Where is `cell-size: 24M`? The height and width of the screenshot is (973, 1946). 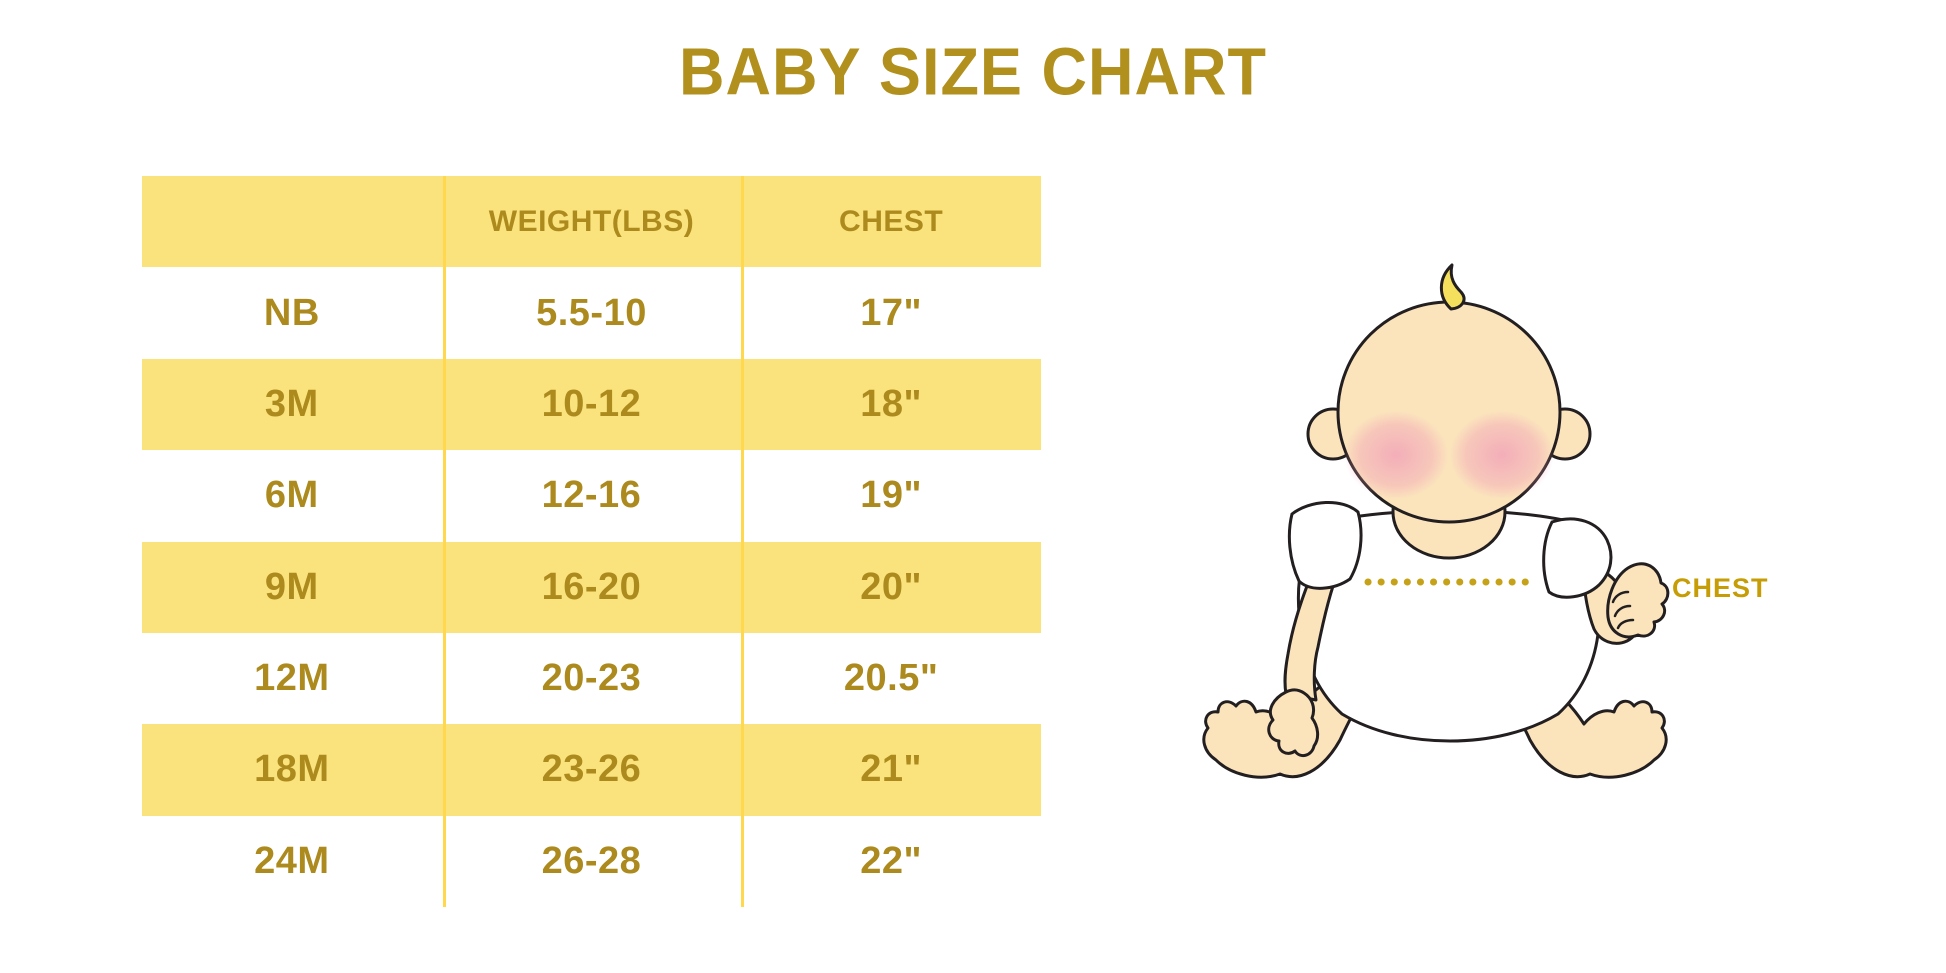 cell-size: 24M is located at coordinates (292, 860).